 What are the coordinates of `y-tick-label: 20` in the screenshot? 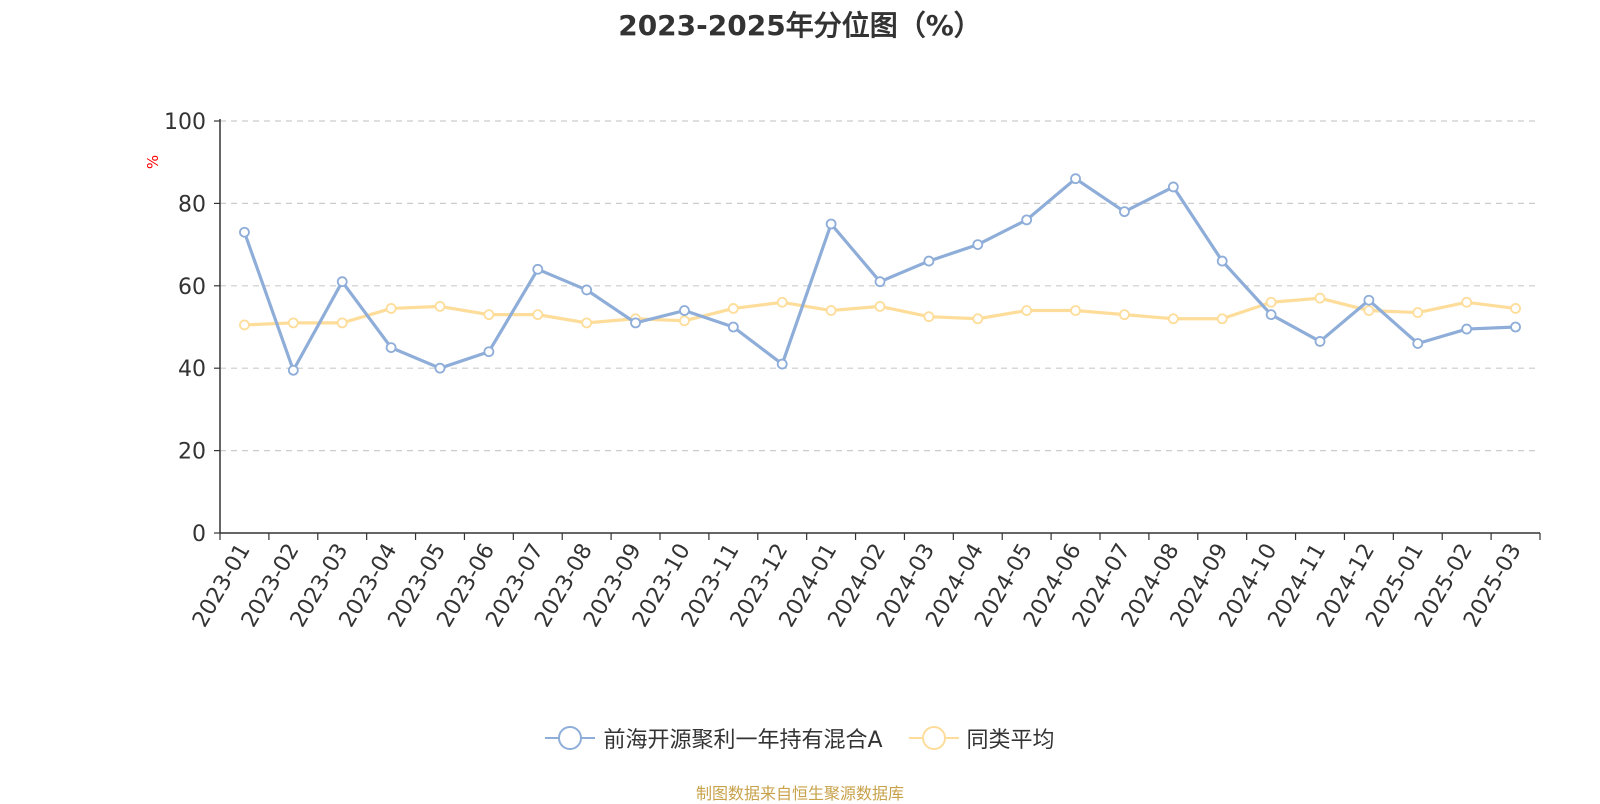 It's located at (192, 452).